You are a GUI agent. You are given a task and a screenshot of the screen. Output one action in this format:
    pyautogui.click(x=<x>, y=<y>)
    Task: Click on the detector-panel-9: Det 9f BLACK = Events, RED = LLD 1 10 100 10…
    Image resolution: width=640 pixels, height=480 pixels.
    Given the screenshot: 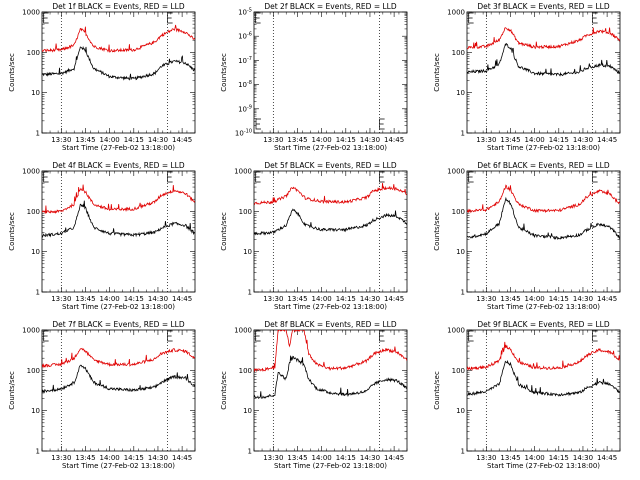 What is the action you would take?
    pyautogui.click(x=527, y=395)
    